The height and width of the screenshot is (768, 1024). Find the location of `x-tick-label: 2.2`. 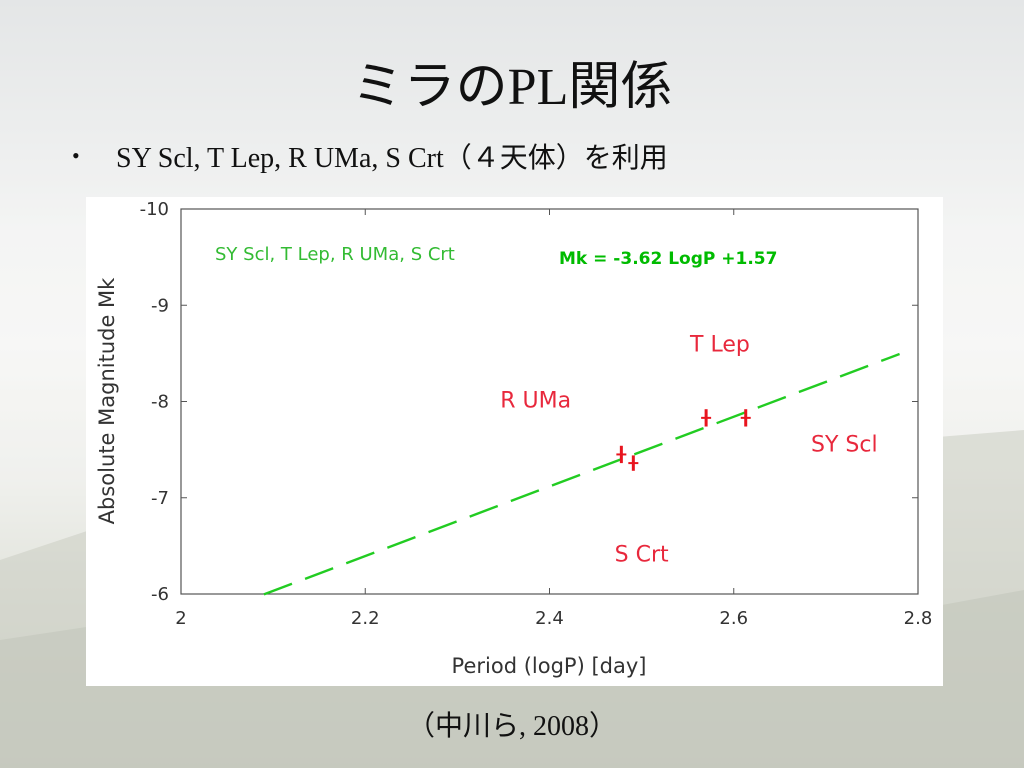

x-tick-label: 2.2 is located at coordinates (365, 618).